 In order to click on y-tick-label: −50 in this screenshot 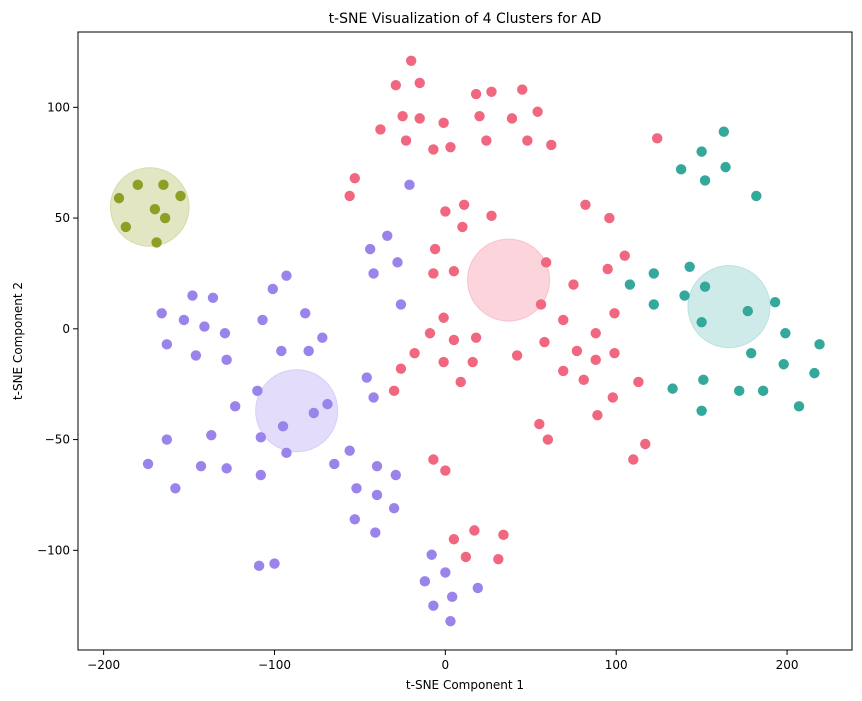, I will do `click(57, 440)`.